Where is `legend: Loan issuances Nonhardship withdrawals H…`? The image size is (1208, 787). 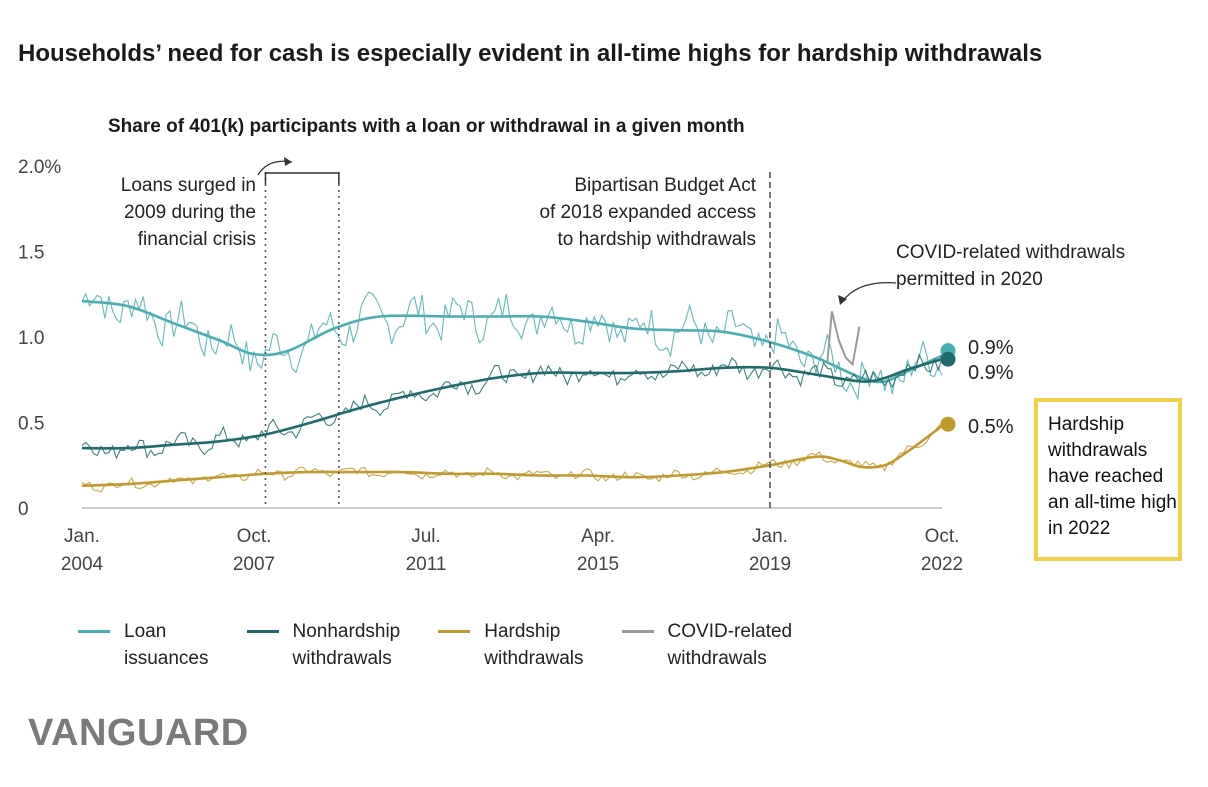
legend: Loan issuances Nonhardship withdrawals H… is located at coordinates (454, 645).